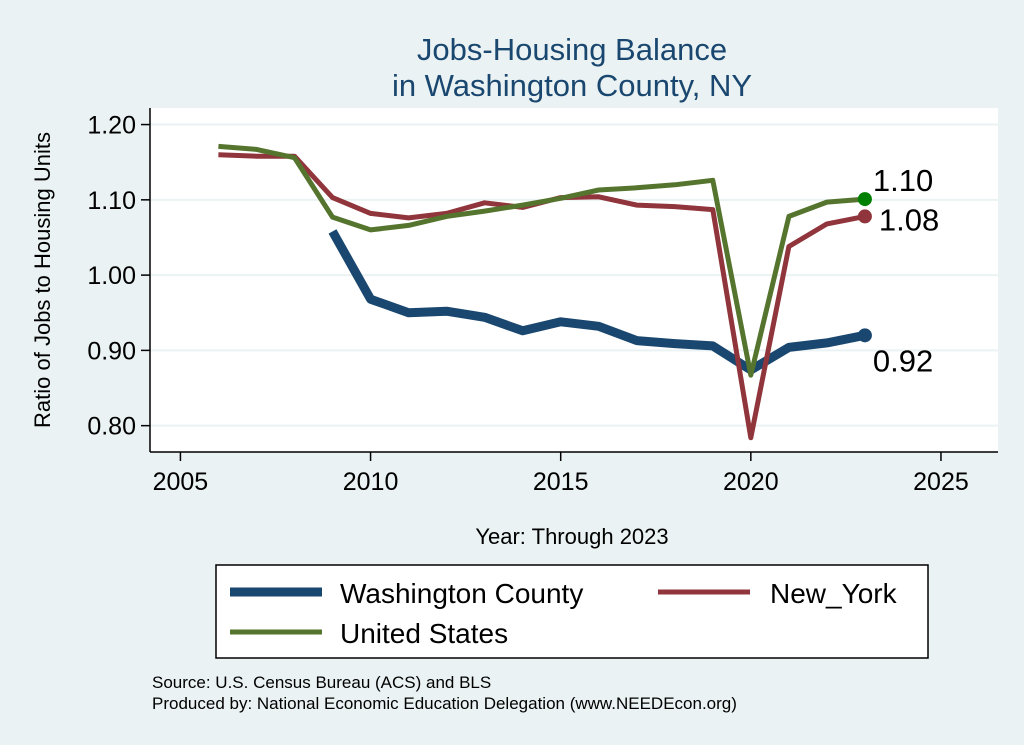  I want to click on x-axis-title: Year: Through 2023, so click(571, 536).